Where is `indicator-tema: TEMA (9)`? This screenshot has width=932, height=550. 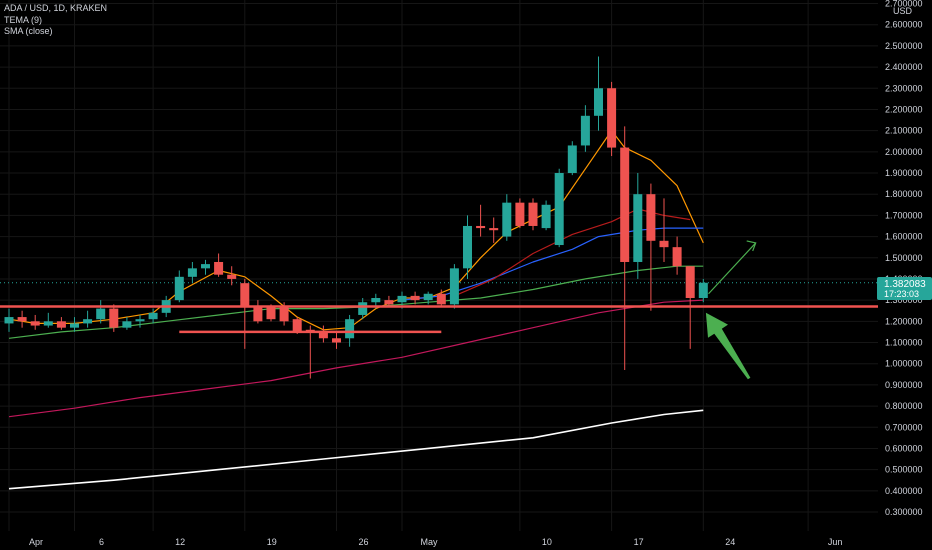
indicator-tema: TEMA (9) is located at coordinates (23, 19).